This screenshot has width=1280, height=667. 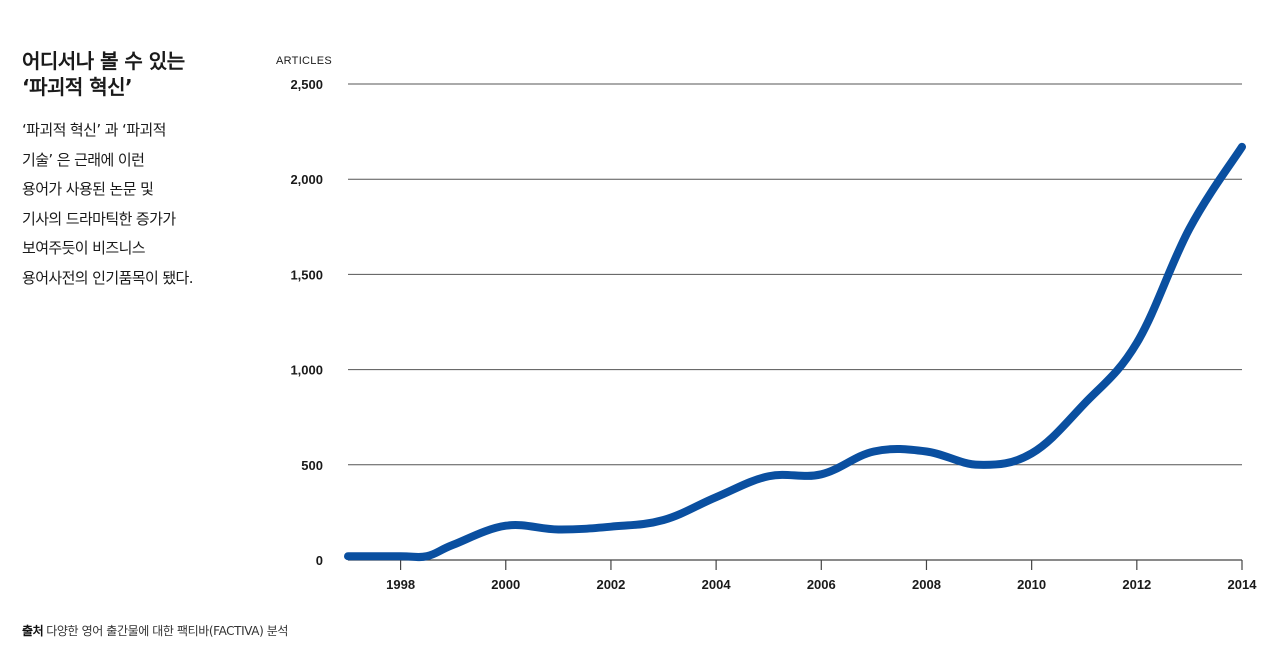 What do you see at coordinates (304, 61) in the screenshot?
I see `y-axis-label: ARTICLES` at bounding box center [304, 61].